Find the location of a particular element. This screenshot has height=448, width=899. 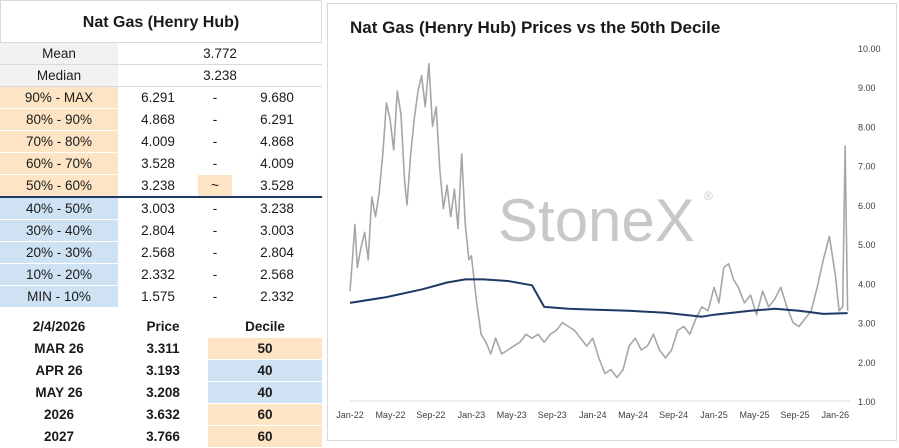

decile-range-label: 20% - 30% is located at coordinates (59, 252).